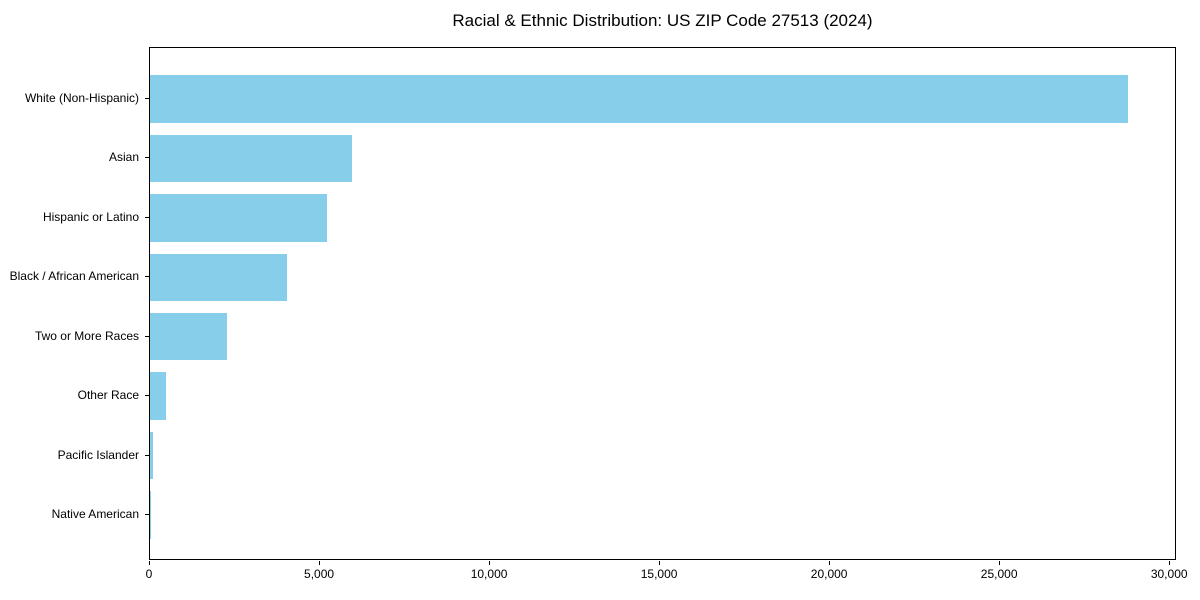  Describe the element at coordinates (108, 395) in the screenshot. I see `y-tick-label: Other Race` at that location.